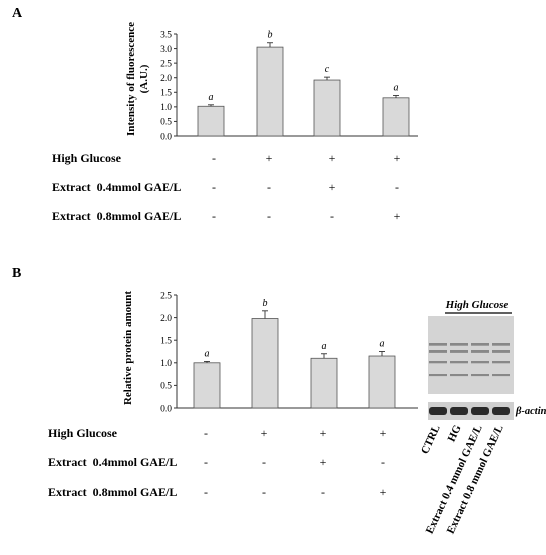 The height and width of the screenshot is (555, 546). I want to click on blot-lane-label: CTRL, so click(431, 439).